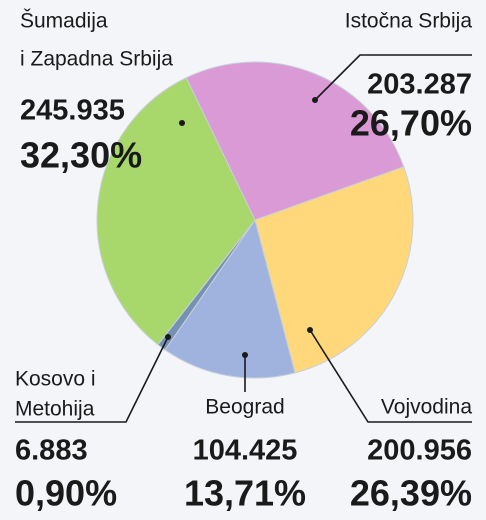  I want to click on value-label: 32,30%, so click(81, 155).